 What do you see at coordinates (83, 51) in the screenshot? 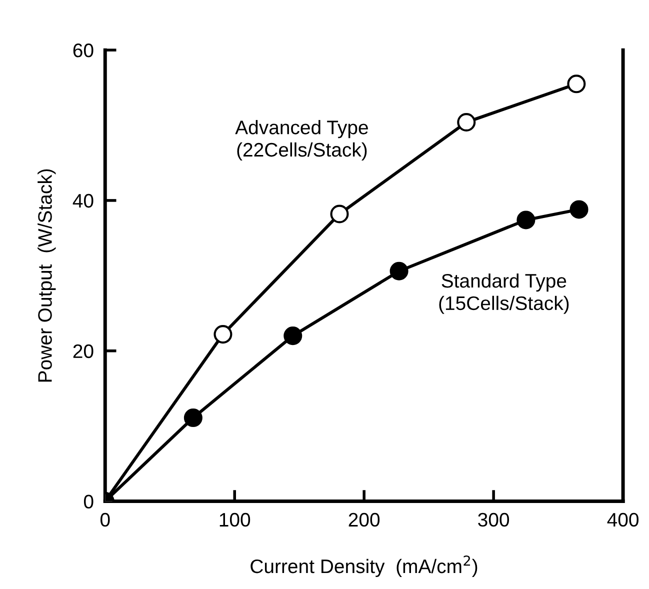
I see `y-tick-label: 60` at bounding box center [83, 51].